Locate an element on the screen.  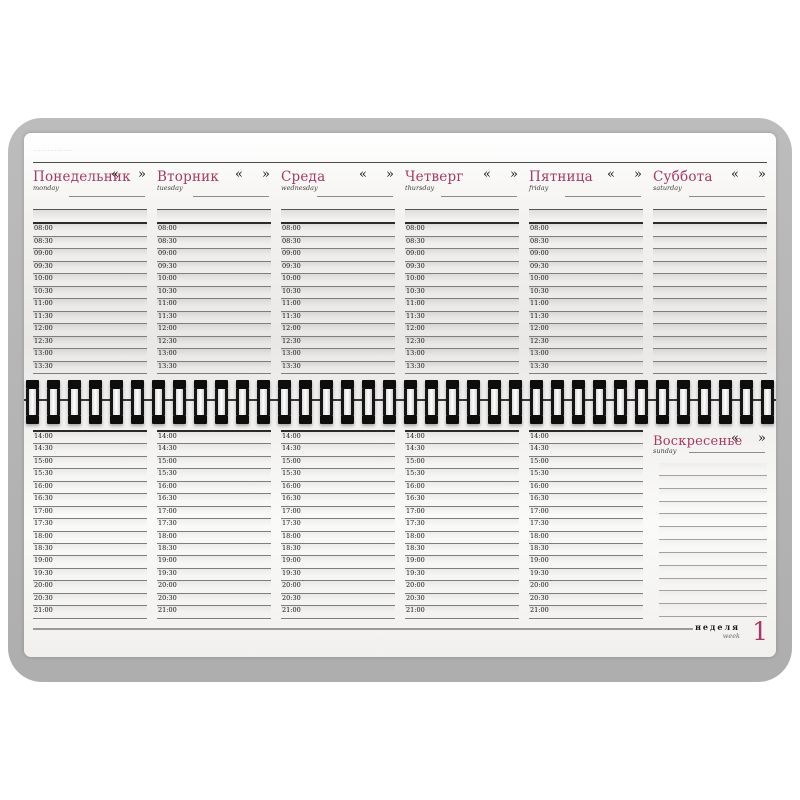
time-slot: 18:30 is located at coordinates (214, 550).